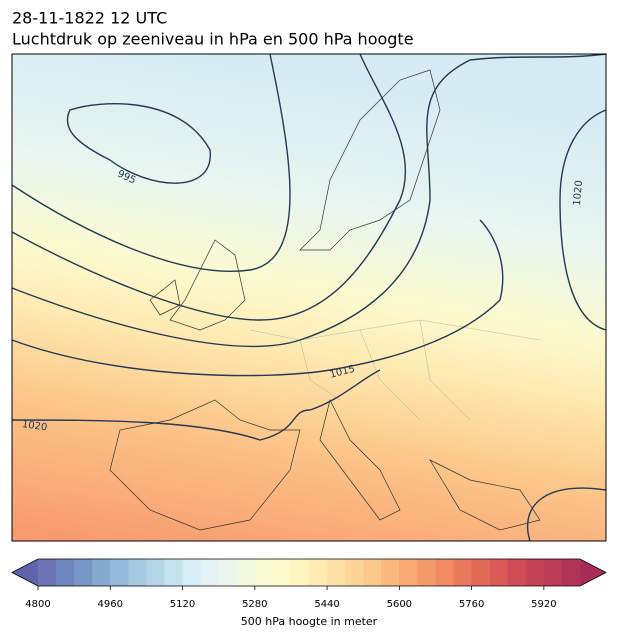 This screenshot has width=618, height=643. Describe the element at coordinates (25, 572) in the screenshot. I see `colorbar-extend-low` at that location.